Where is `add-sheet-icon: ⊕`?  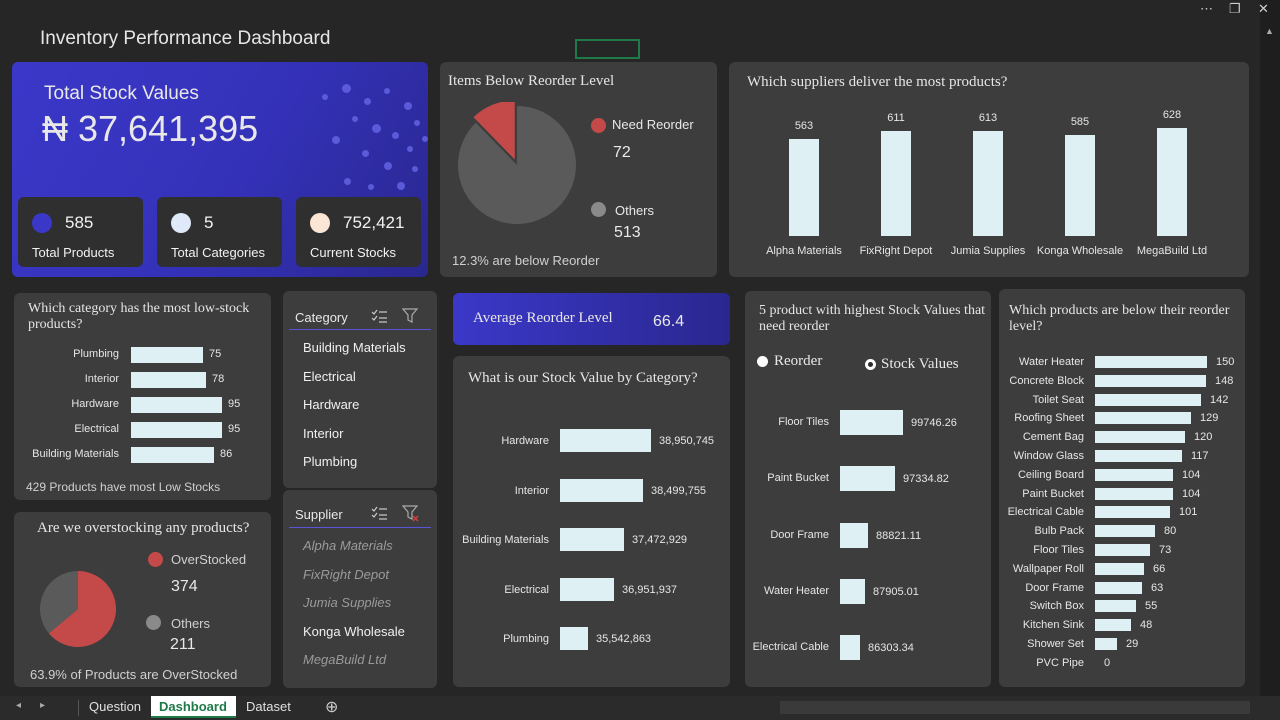
add-sheet-icon: ⊕ is located at coordinates (332, 707).